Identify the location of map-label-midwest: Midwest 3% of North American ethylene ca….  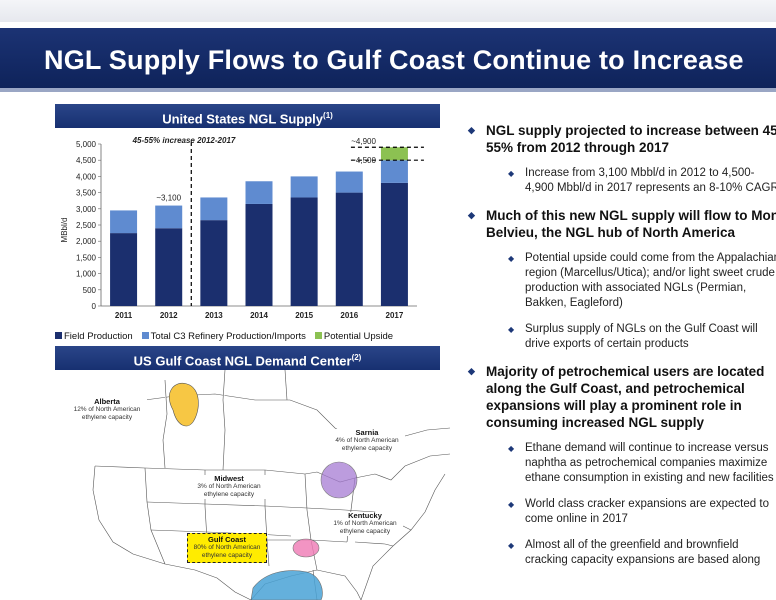
(229, 487).